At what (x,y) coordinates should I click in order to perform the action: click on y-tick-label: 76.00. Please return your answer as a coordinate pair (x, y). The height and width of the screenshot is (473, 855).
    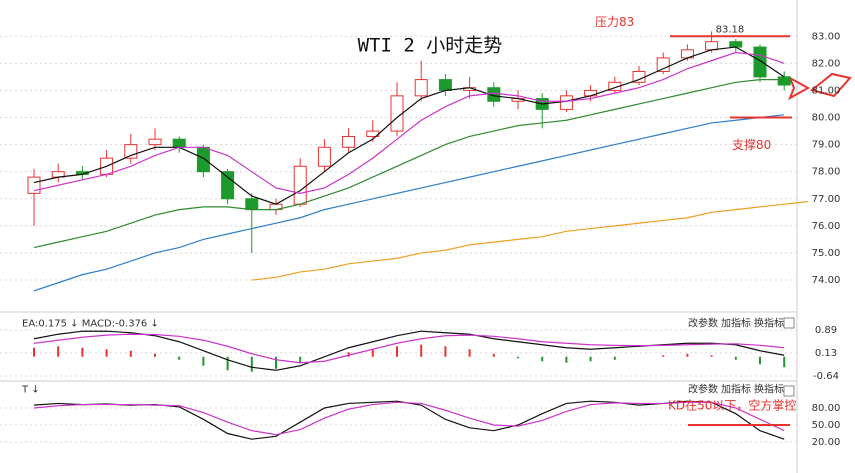
    Looking at the image, I should click on (826, 226).